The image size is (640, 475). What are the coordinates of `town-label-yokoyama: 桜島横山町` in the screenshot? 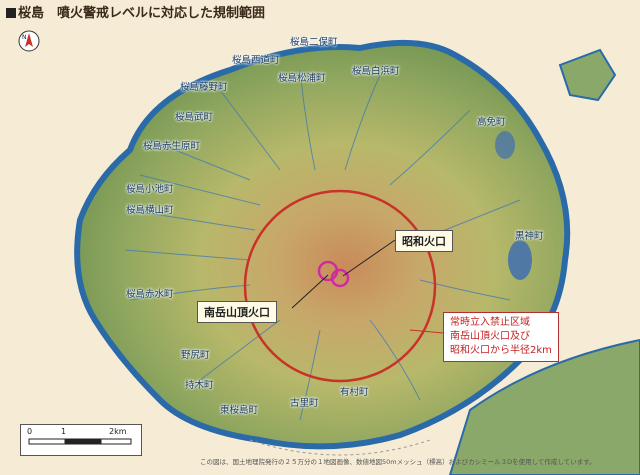 It's located at (150, 210).